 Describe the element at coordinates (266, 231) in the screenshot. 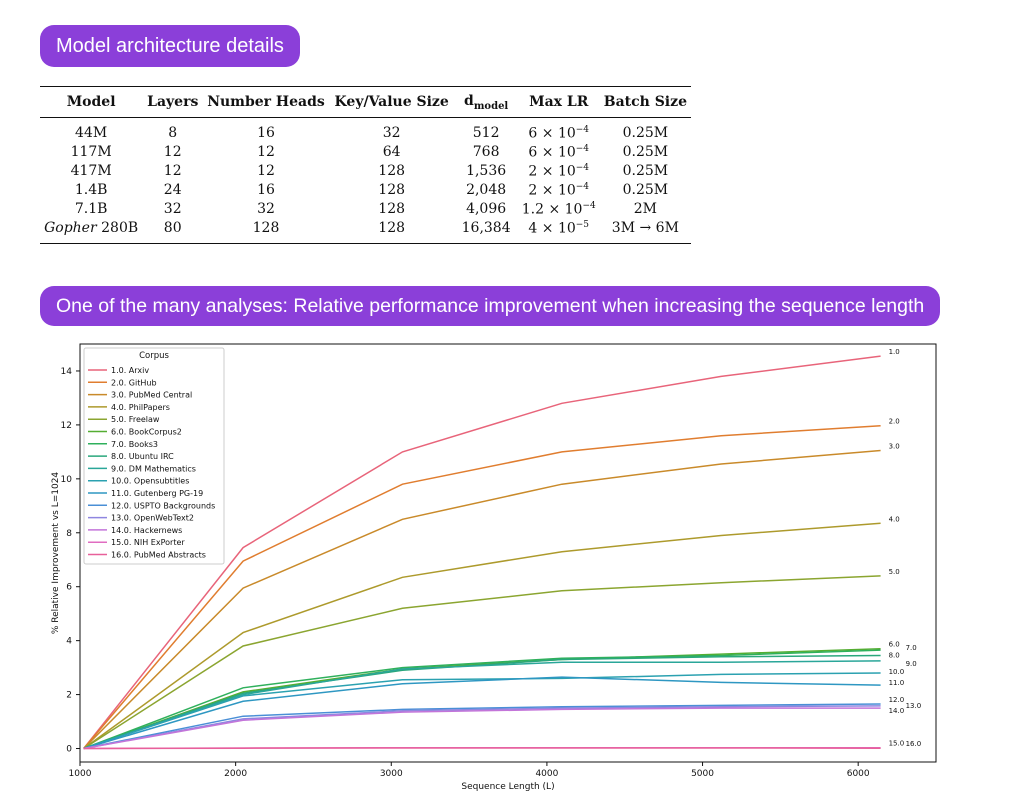

I see `cell-heads: 128` at that location.